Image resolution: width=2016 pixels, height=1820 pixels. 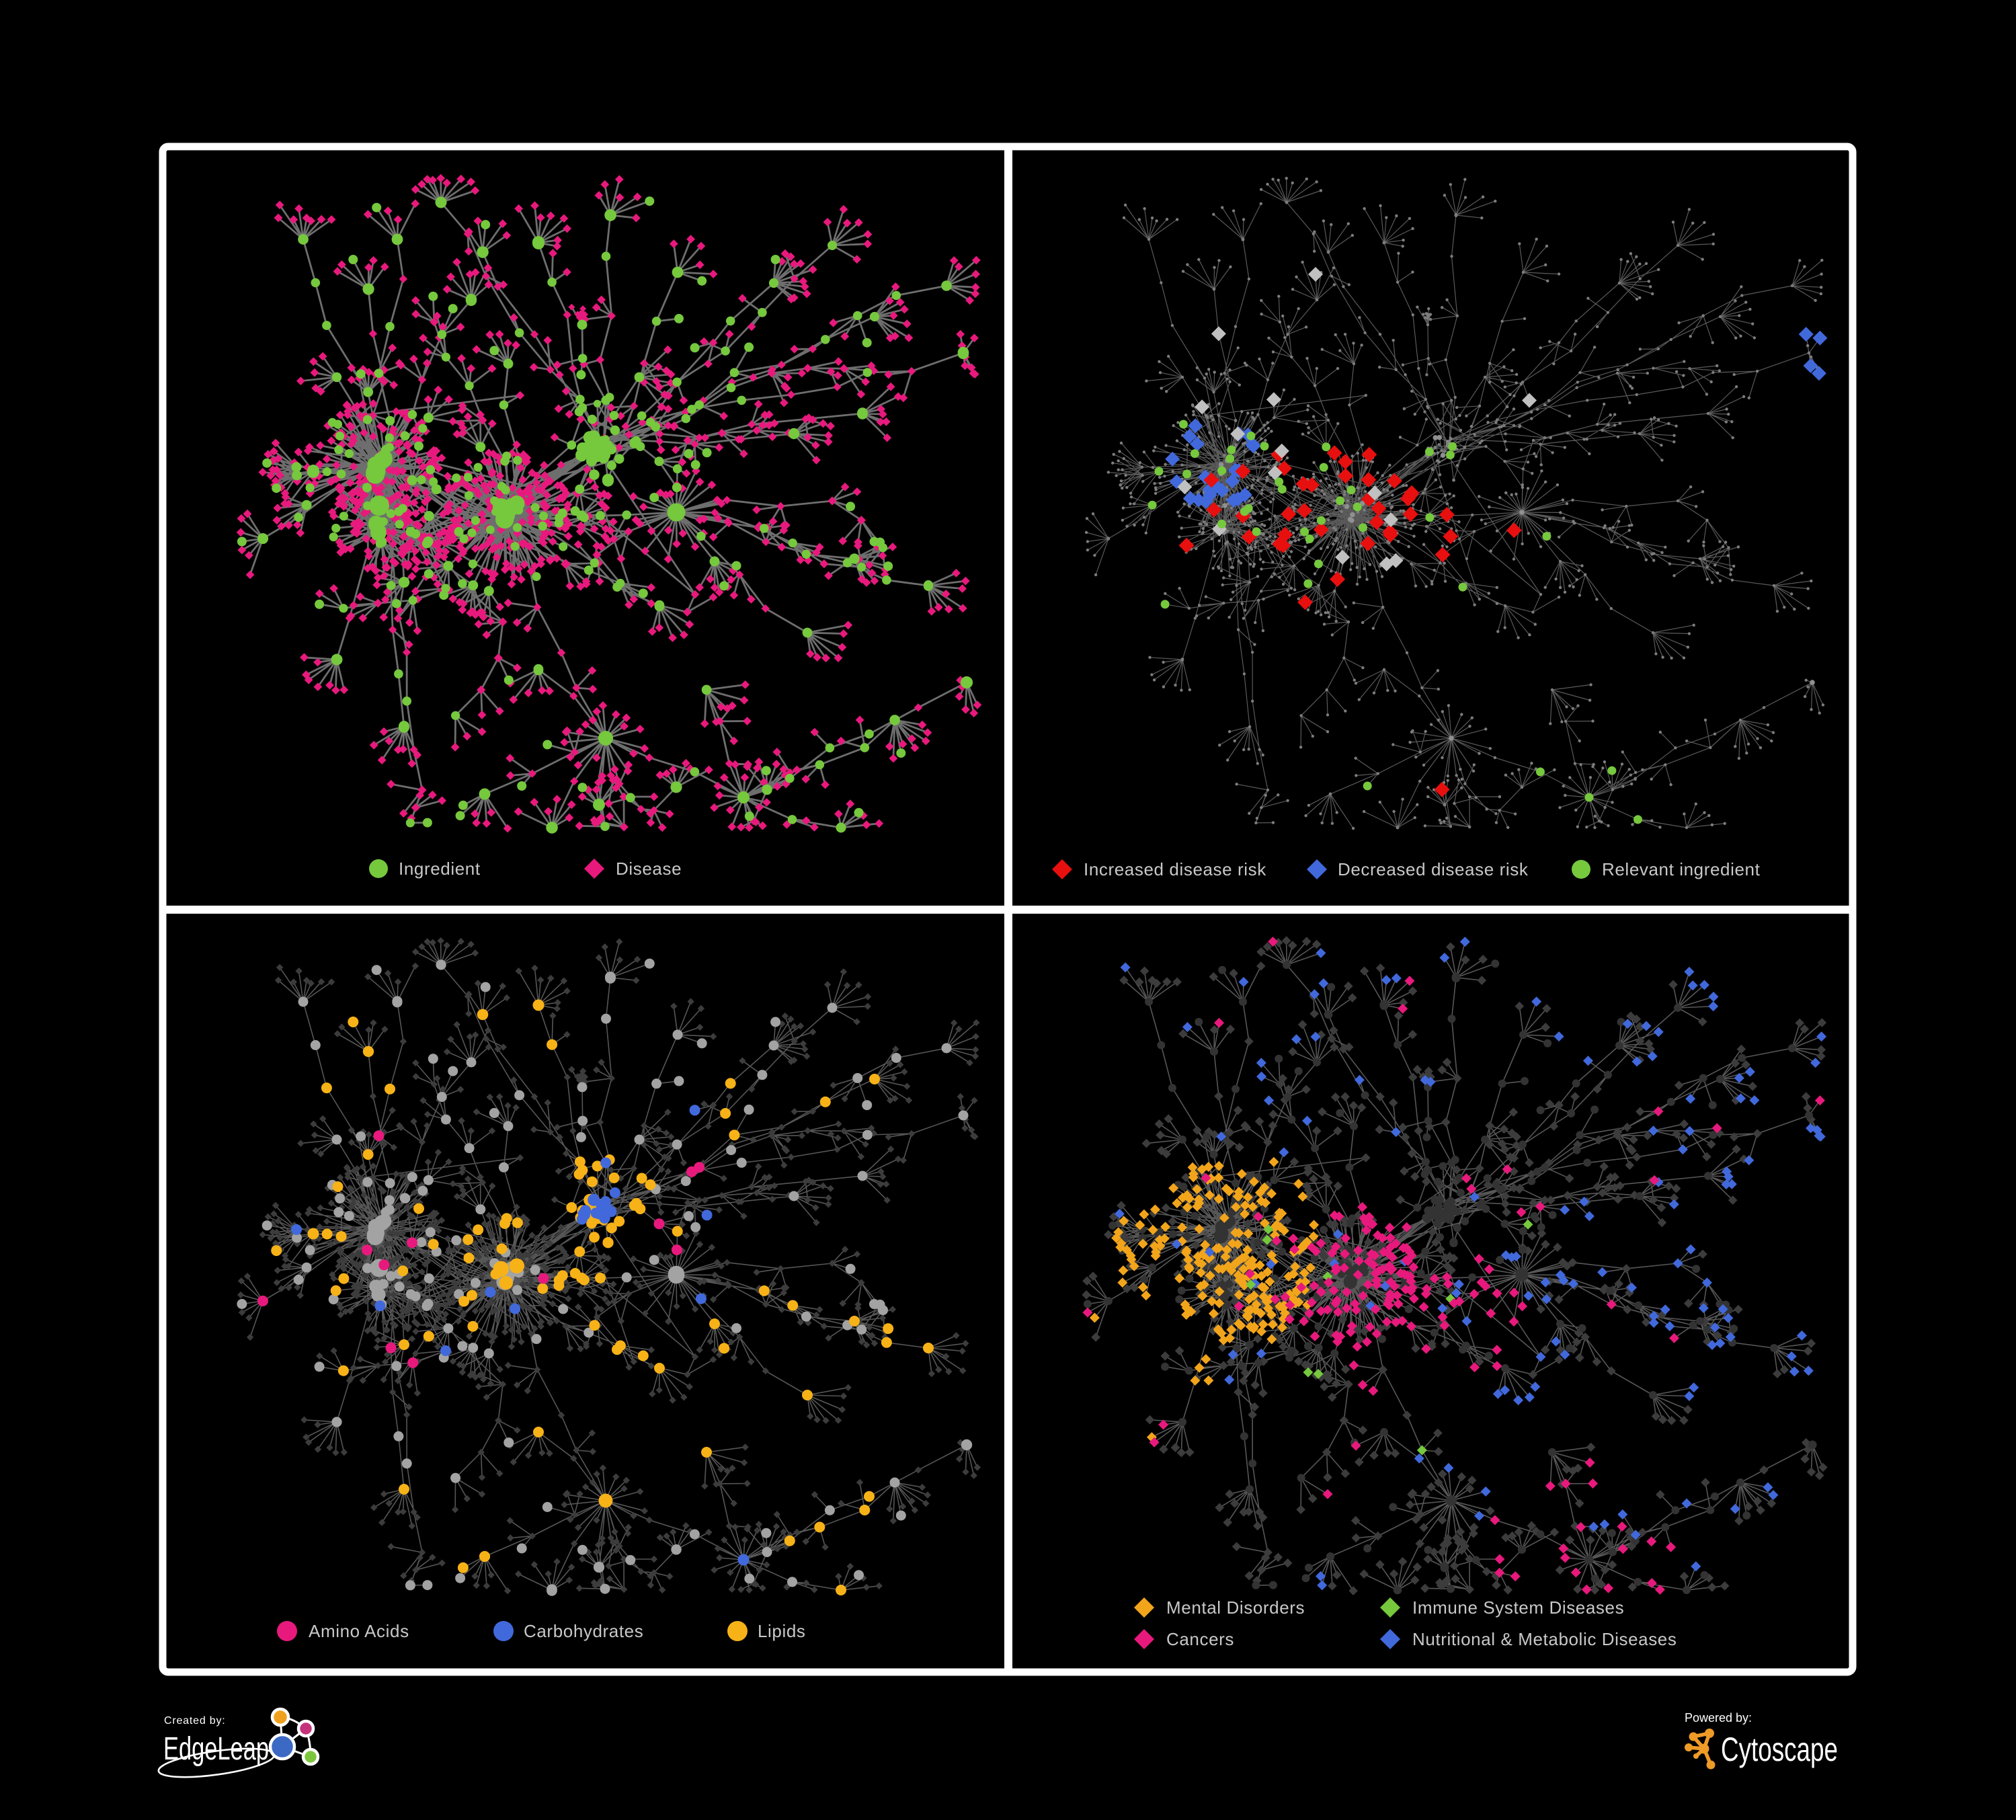 I want to click on svg-text: Decreased disease risk, so click(x=1433, y=869).